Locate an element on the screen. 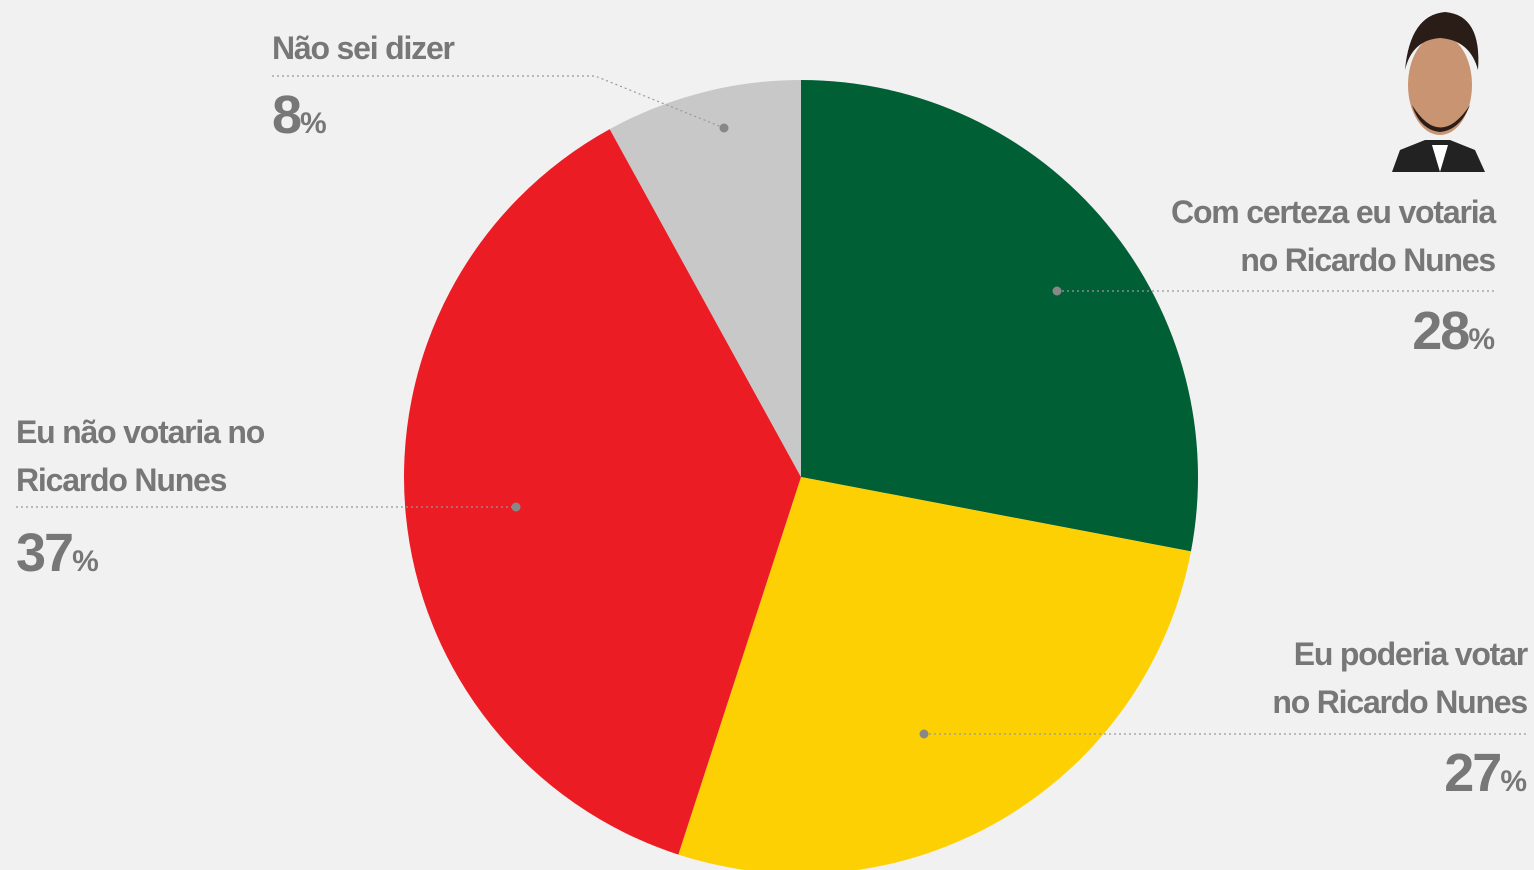 Image resolution: width=1534 pixels, height=870 pixels. caricature is located at coordinates (1438, 92).